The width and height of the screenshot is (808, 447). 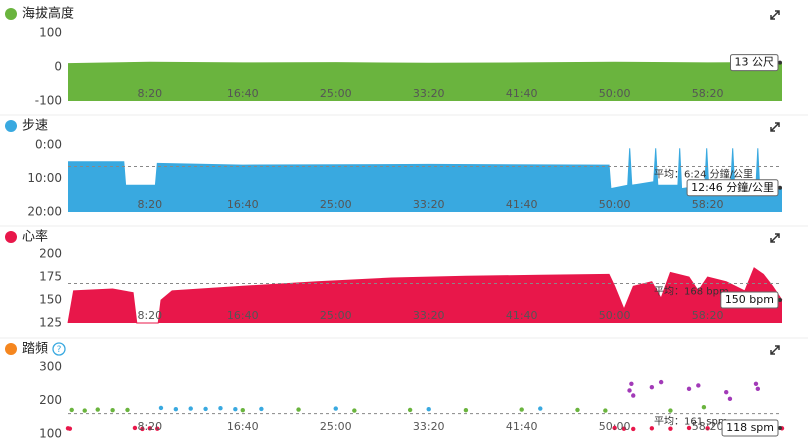 What do you see at coordinates (50, 367) in the screenshot?
I see `y-tick-label: 300` at bounding box center [50, 367].